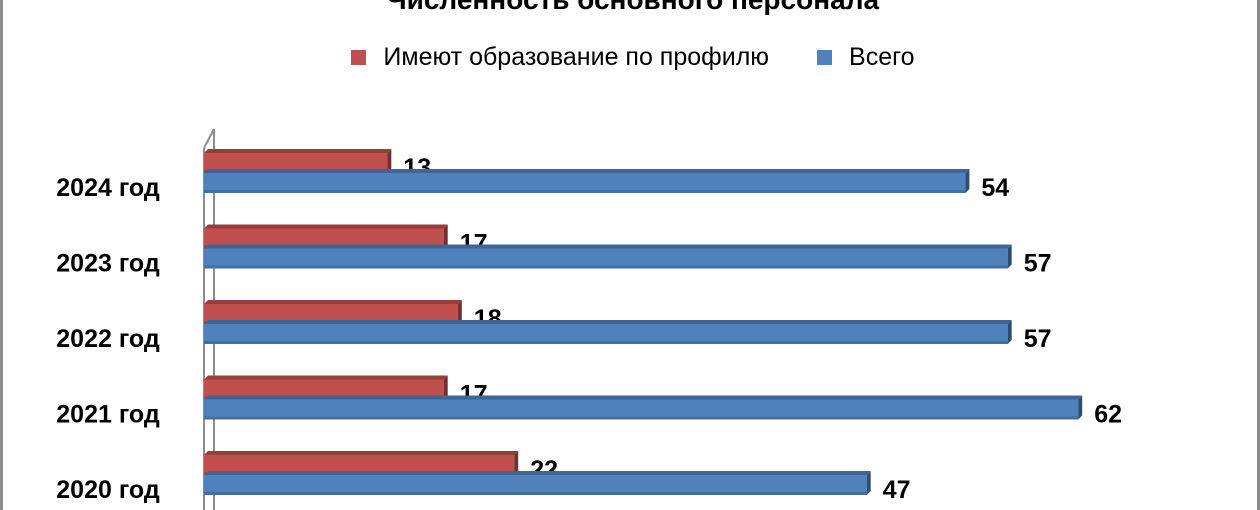 This screenshot has width=1260, height=510. What do you see at coordinates (631, 8) in the screenshot?
I see `chart-title: Численность основного персонала` at bounding box center [631, 8].